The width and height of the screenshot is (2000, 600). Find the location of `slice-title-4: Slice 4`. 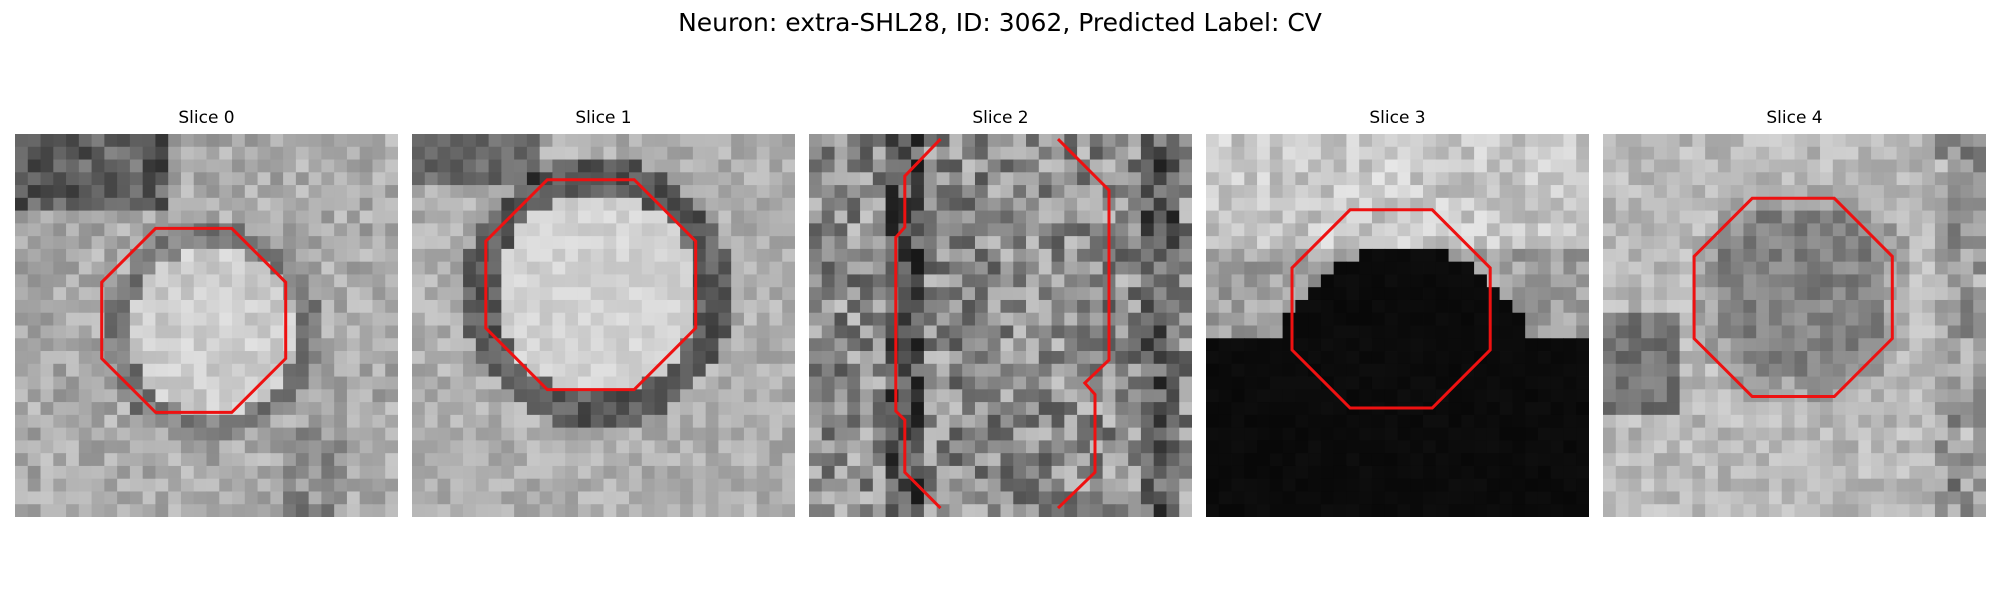

slice-title-4: Slice 4 is located at coordinates (1794, 118).